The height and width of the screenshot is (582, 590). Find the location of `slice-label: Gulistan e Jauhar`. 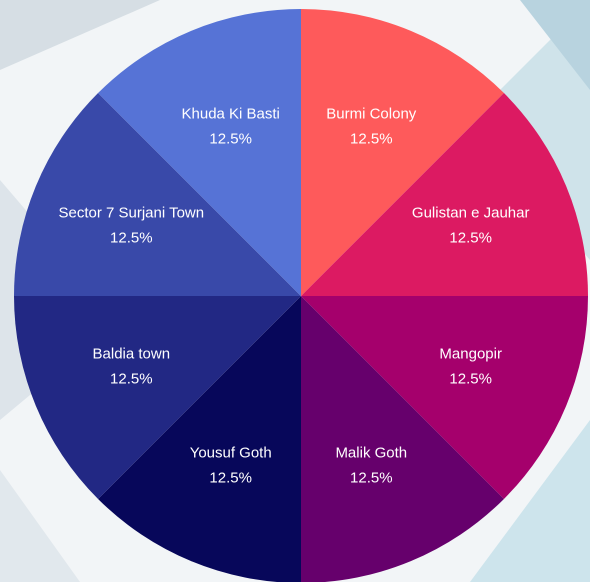

slice-label: Gulistan e Jauhar is located at coordinates (471, 213).